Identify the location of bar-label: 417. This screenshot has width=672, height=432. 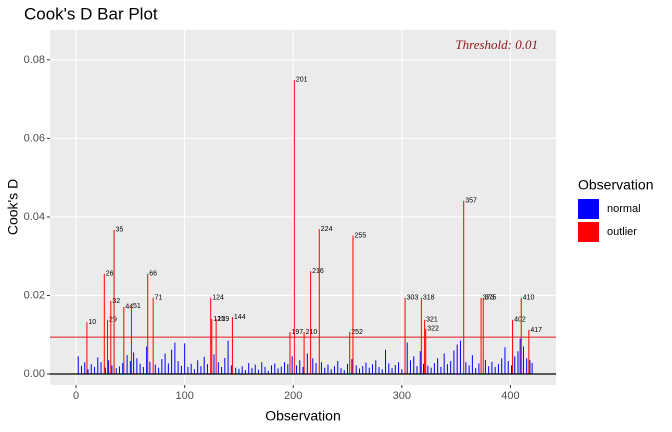
(536, 330).